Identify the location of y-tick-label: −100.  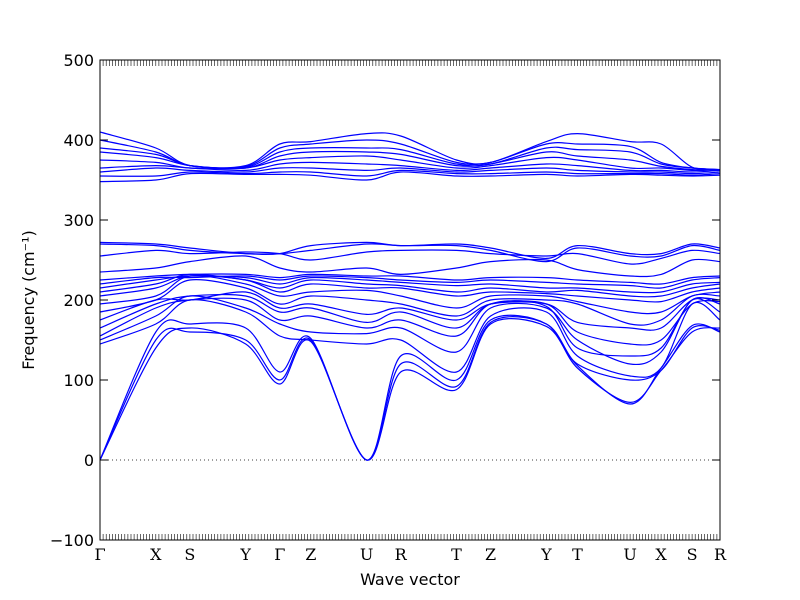
(72, 540).